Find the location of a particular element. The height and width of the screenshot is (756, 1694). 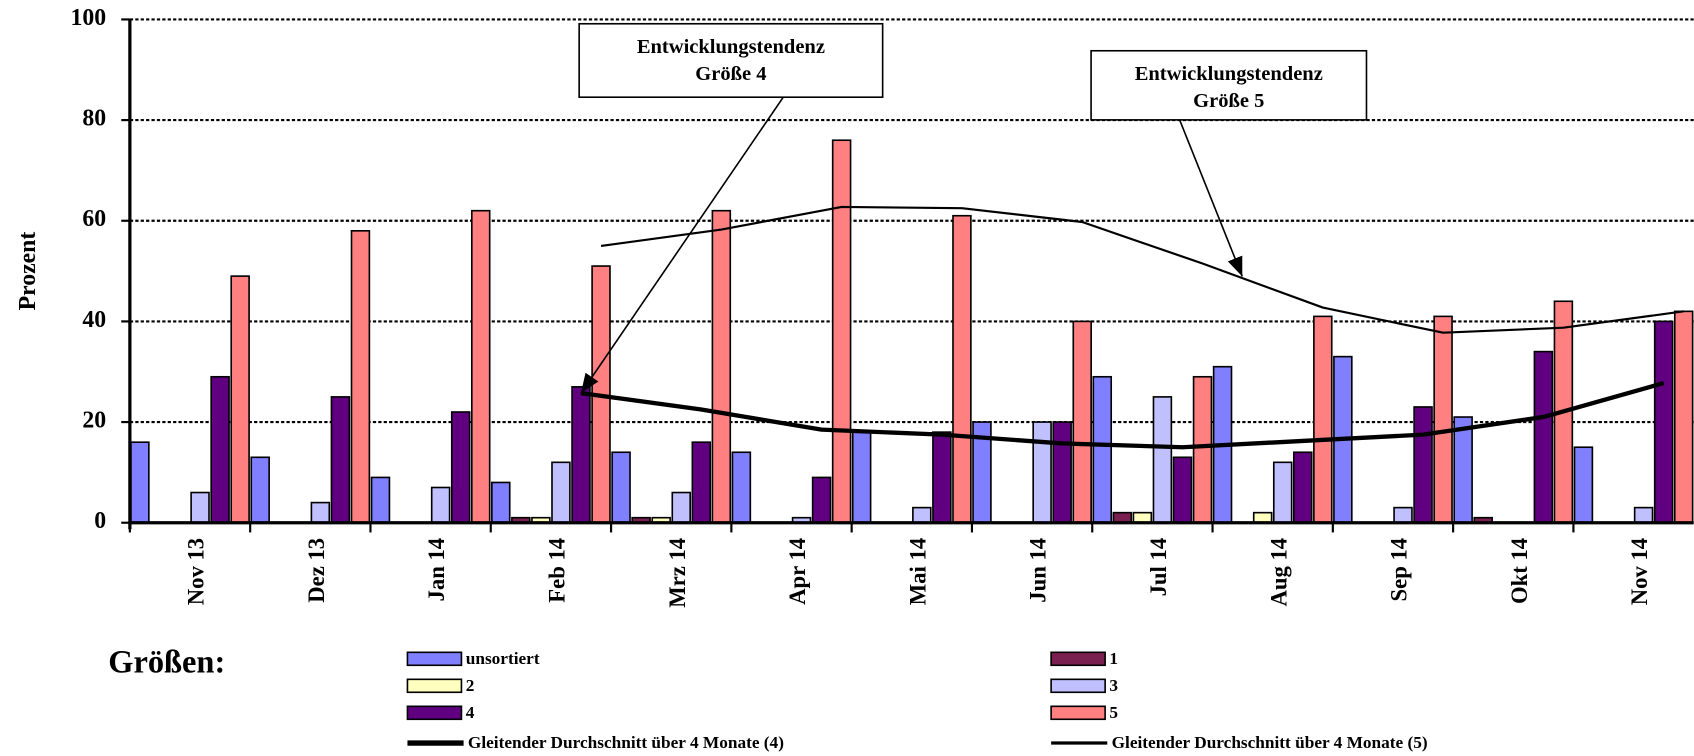

x-tick-label: Okt 14 is located at coordinates (1519, 571).